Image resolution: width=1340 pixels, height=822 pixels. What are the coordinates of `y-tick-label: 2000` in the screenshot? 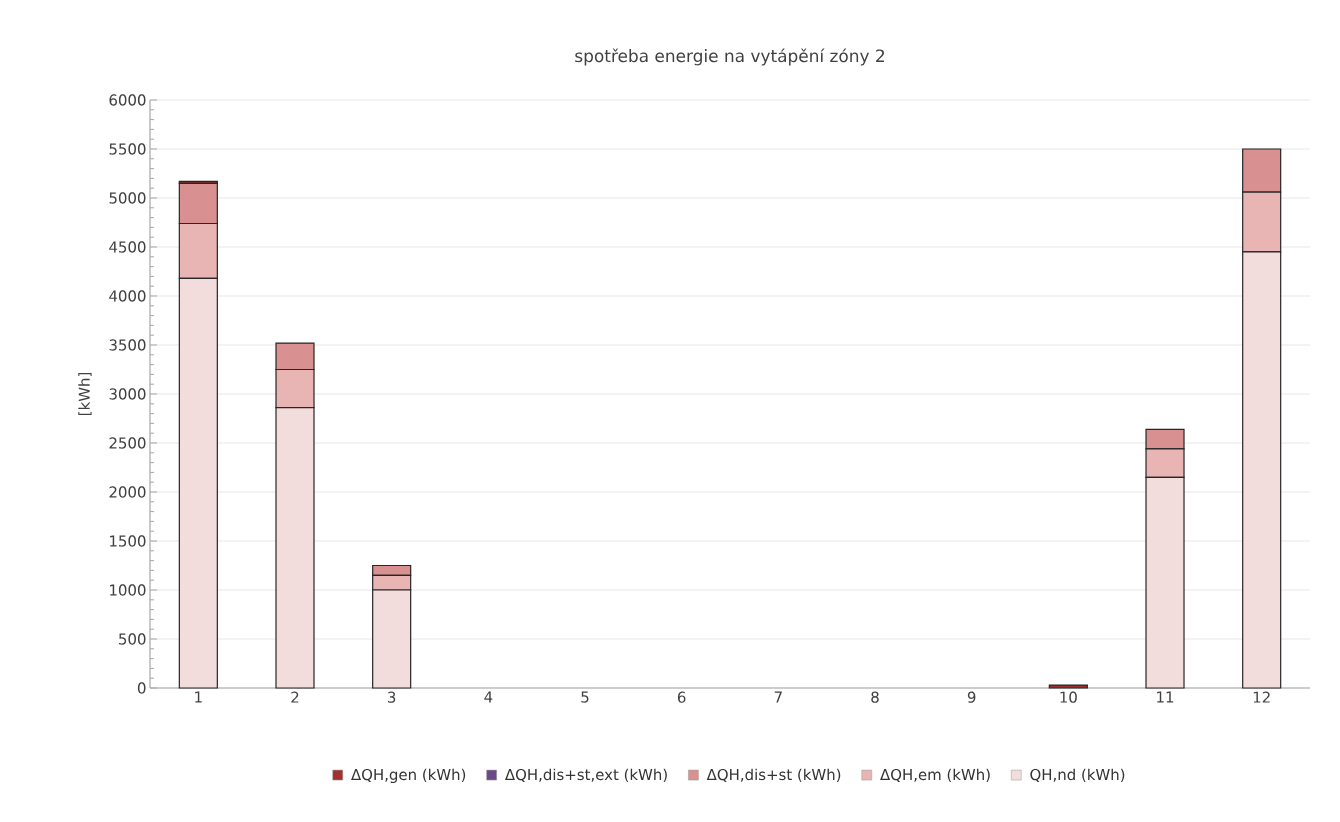 It's located at (127, 492).